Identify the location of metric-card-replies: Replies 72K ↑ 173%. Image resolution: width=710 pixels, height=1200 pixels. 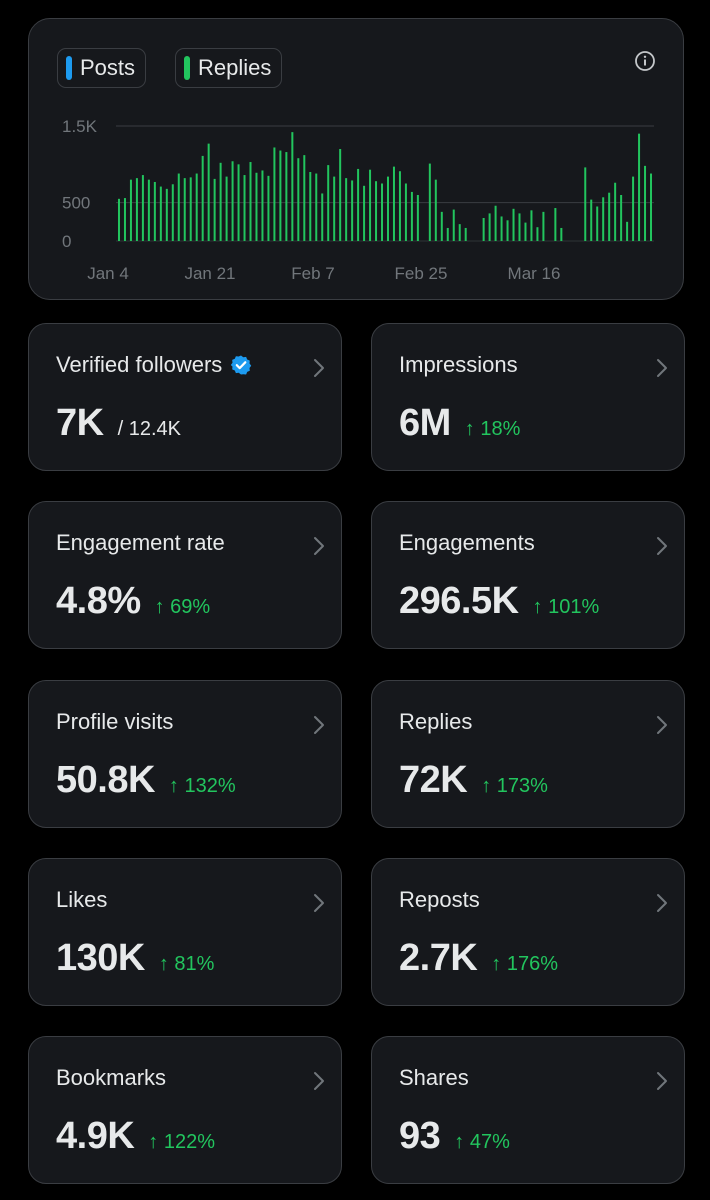
(528, 754).